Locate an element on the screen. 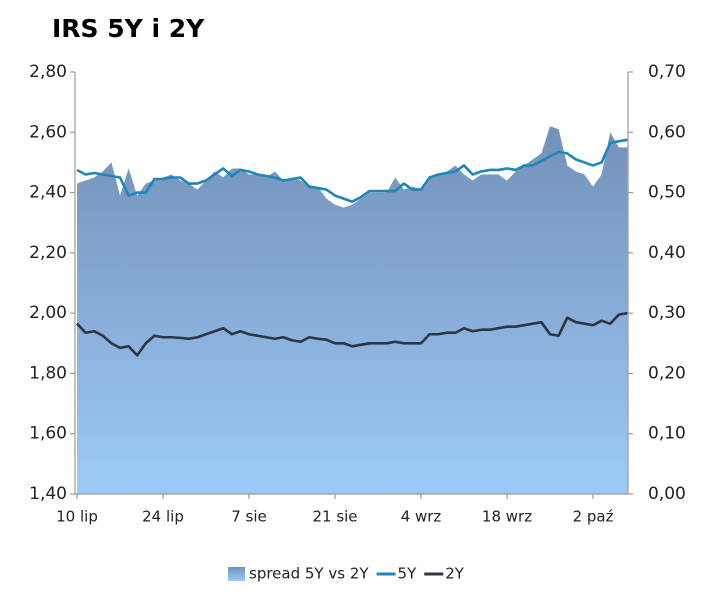  chart-title: IRS 5Y i 2Y is located at coordinates (128, 28).